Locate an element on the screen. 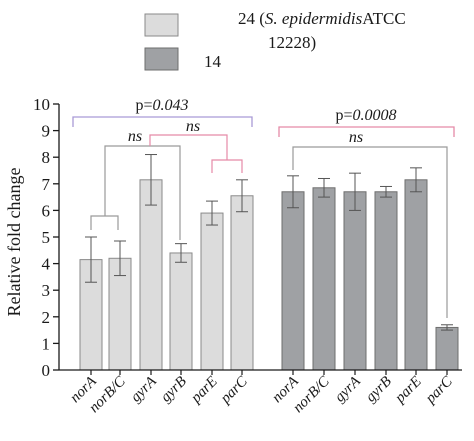 The width and height of the screenshot is (474, 441). pink-ns-text: ns is located at coordinates (193, 126).